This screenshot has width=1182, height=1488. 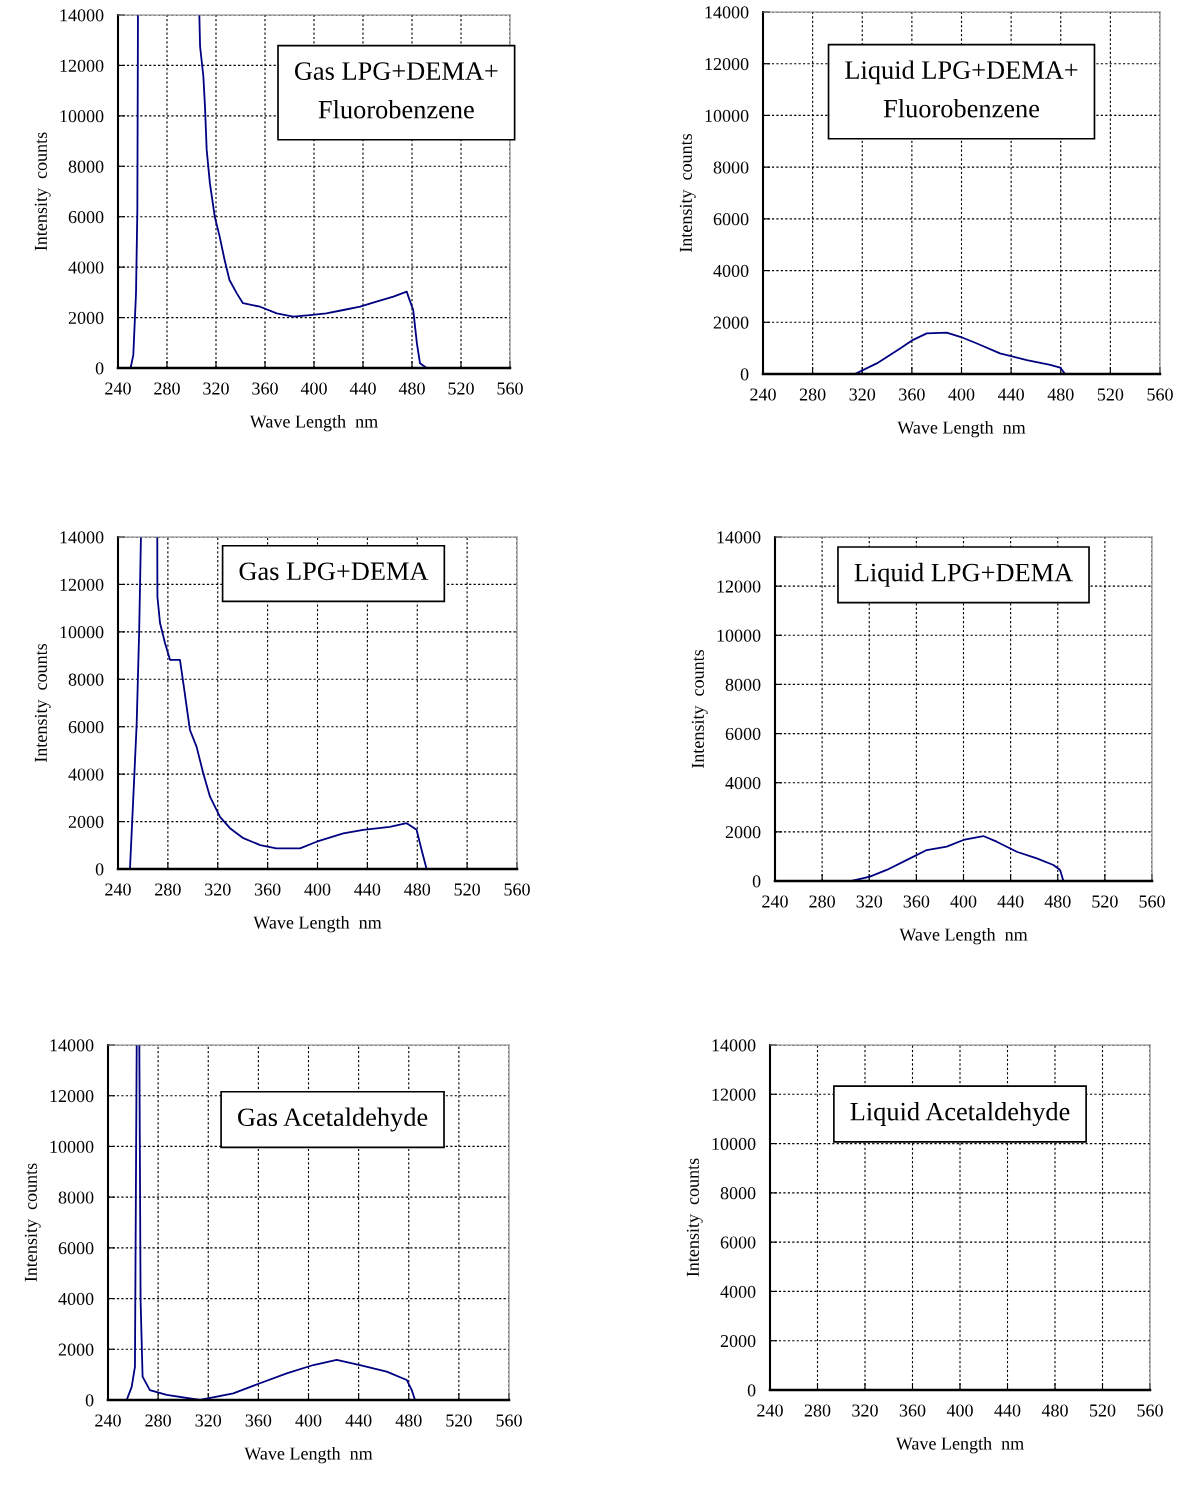 I want to click on text: Liquid Acetaldehyde, so click(x=960, y=1114).